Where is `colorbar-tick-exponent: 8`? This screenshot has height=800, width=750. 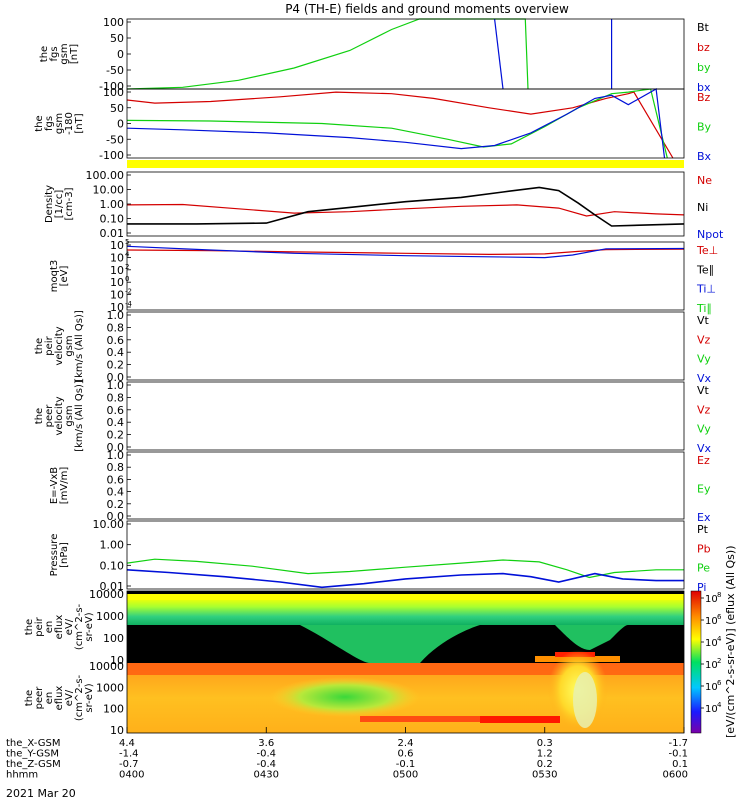 colorbar-tick-exponent: 8 is located at coordinates (719, 595).